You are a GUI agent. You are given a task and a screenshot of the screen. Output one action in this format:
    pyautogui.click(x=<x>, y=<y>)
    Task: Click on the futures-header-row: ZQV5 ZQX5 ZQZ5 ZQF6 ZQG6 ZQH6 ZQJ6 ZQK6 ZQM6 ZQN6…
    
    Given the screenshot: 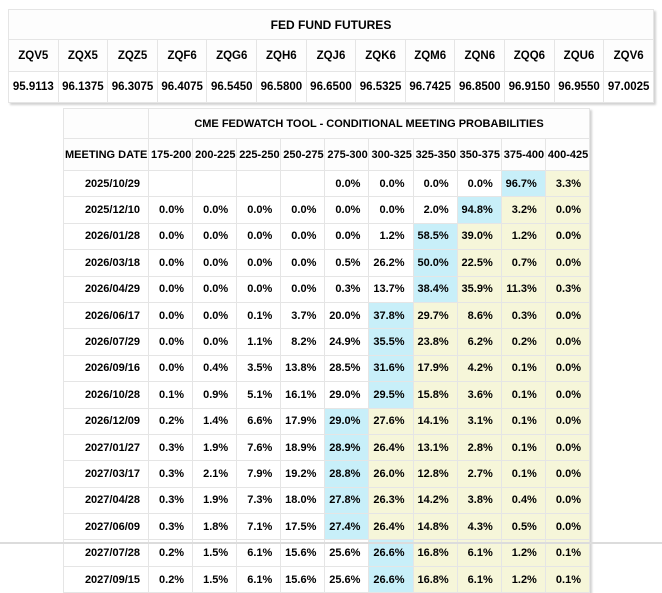 What is the action you would take?
    pyautogui.click(x=331, y=55)
    